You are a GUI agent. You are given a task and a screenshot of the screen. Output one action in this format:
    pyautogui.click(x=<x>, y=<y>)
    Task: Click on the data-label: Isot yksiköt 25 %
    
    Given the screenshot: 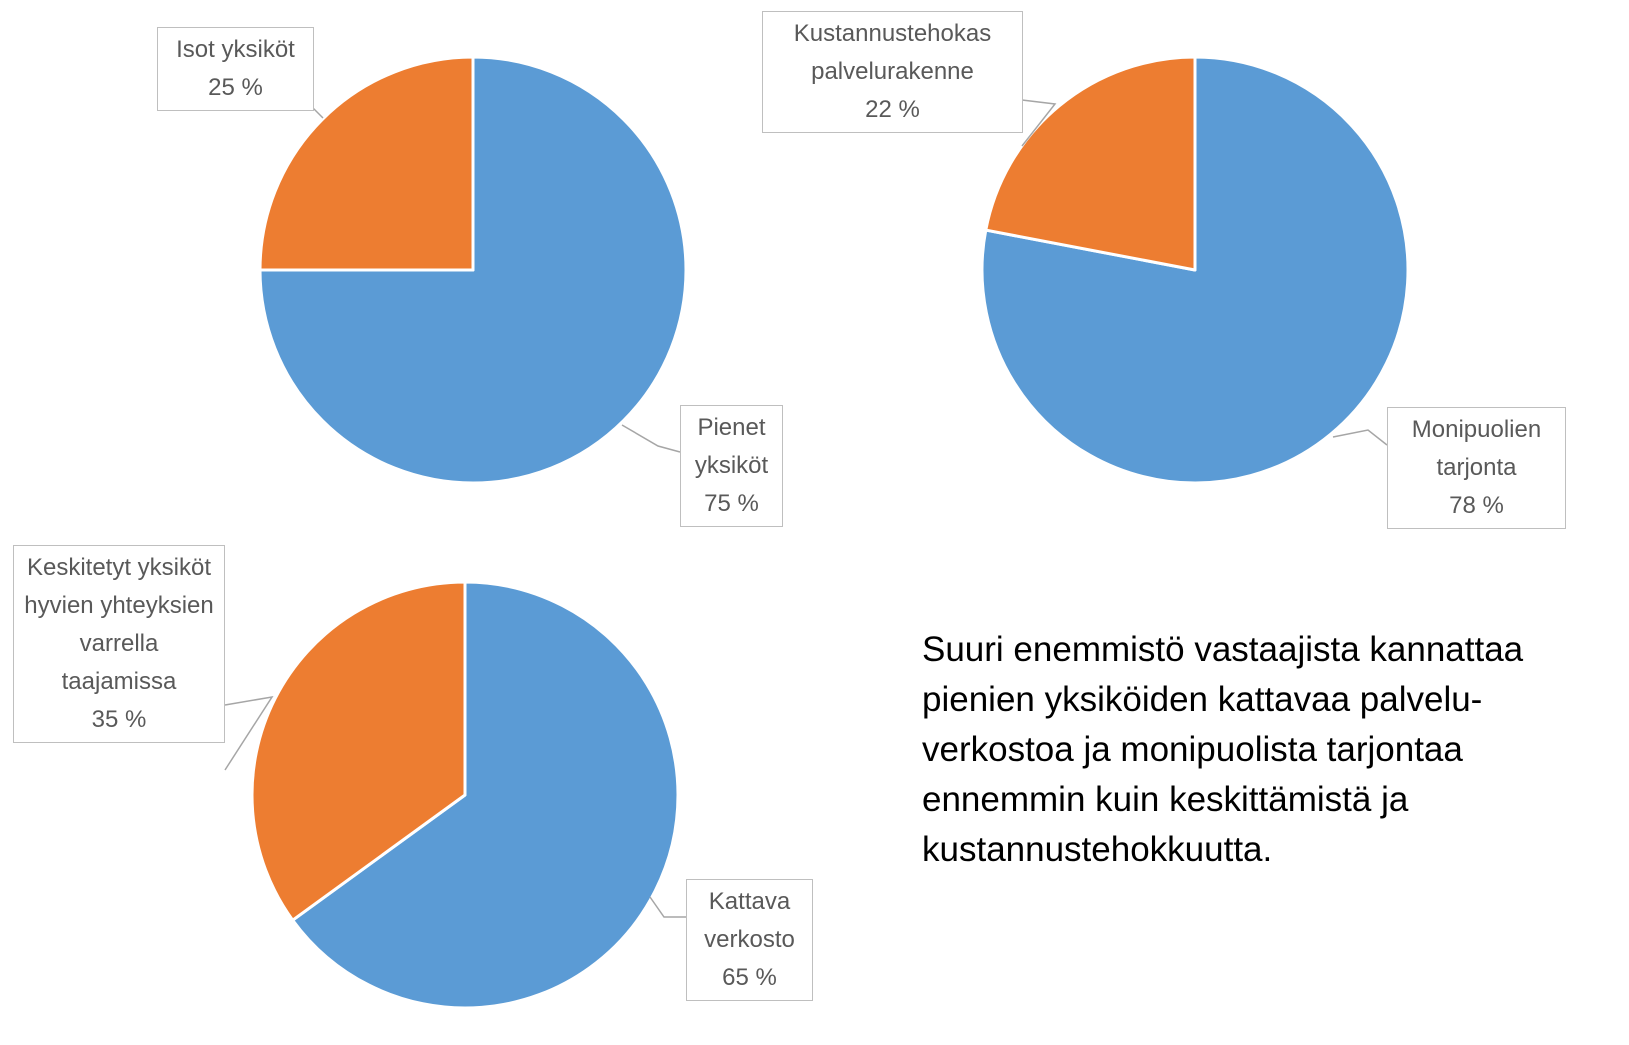 What is the action you would take?
    pyautogui.click(x=235, y=69)
    